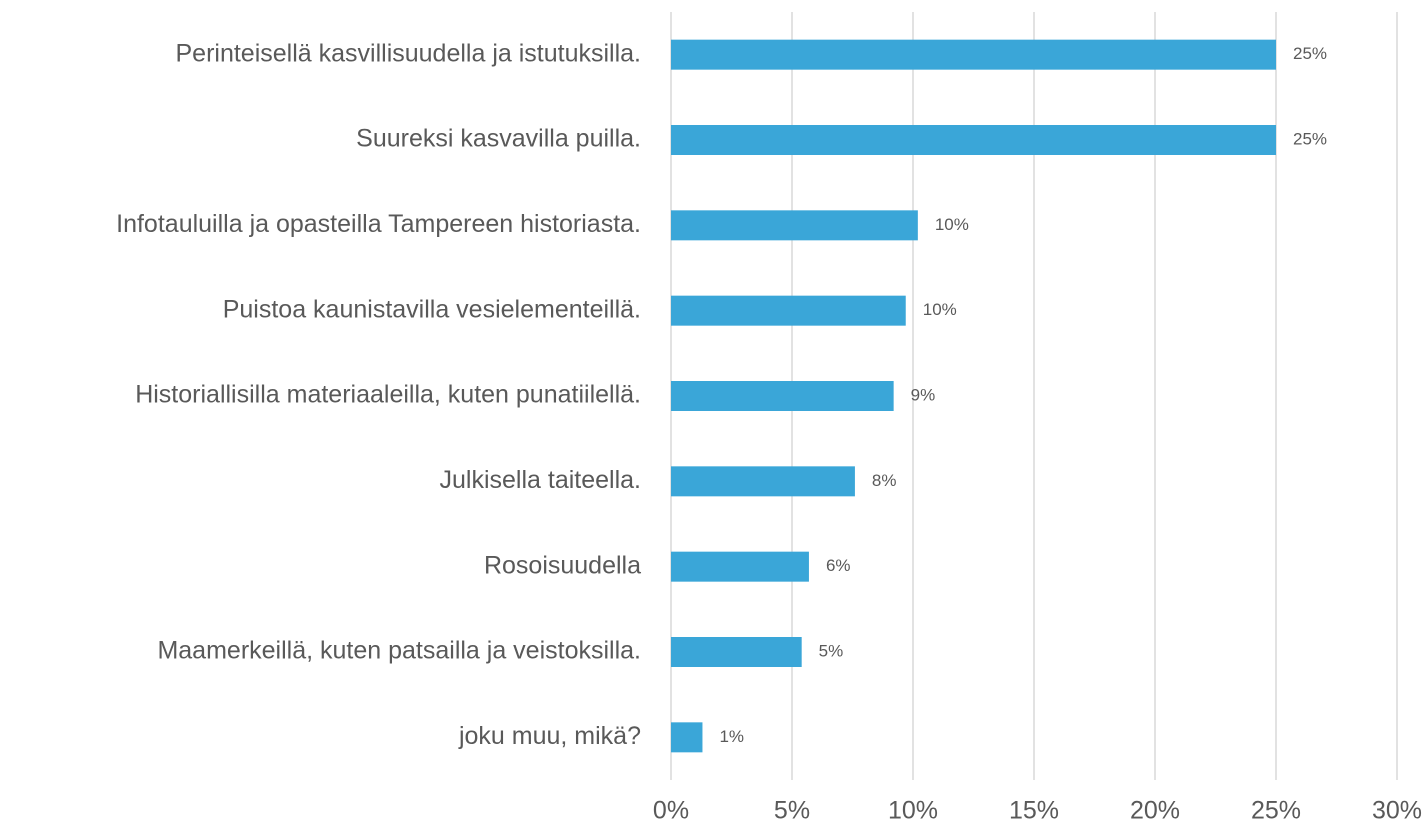 The width and height of the screenshot is (1427, 835). Describe the element at coordinates (541, 480) in the screenshot. I see `category-label: Julkisella taiteella.` at that location.